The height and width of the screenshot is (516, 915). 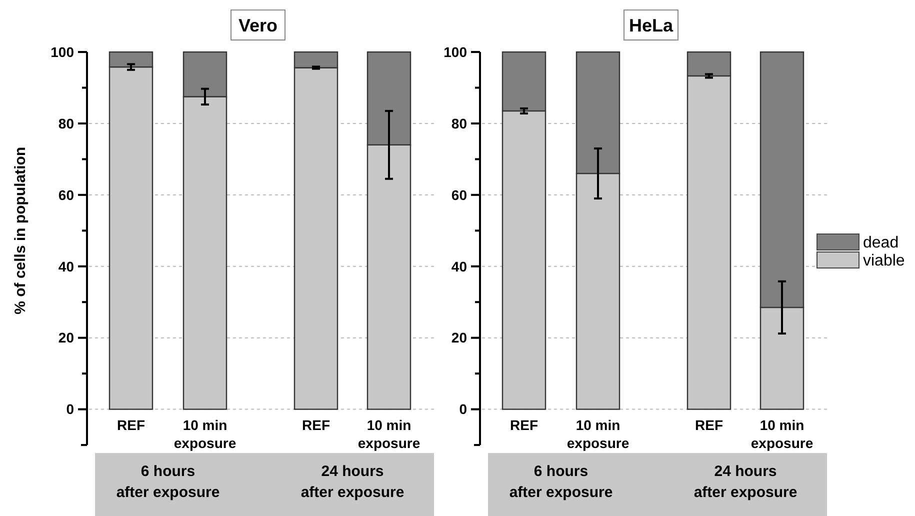 What do you see at coordinates (651, 25) in the screenshot?
I see `chart-title: HeLa` at bounding box center [651, 25].